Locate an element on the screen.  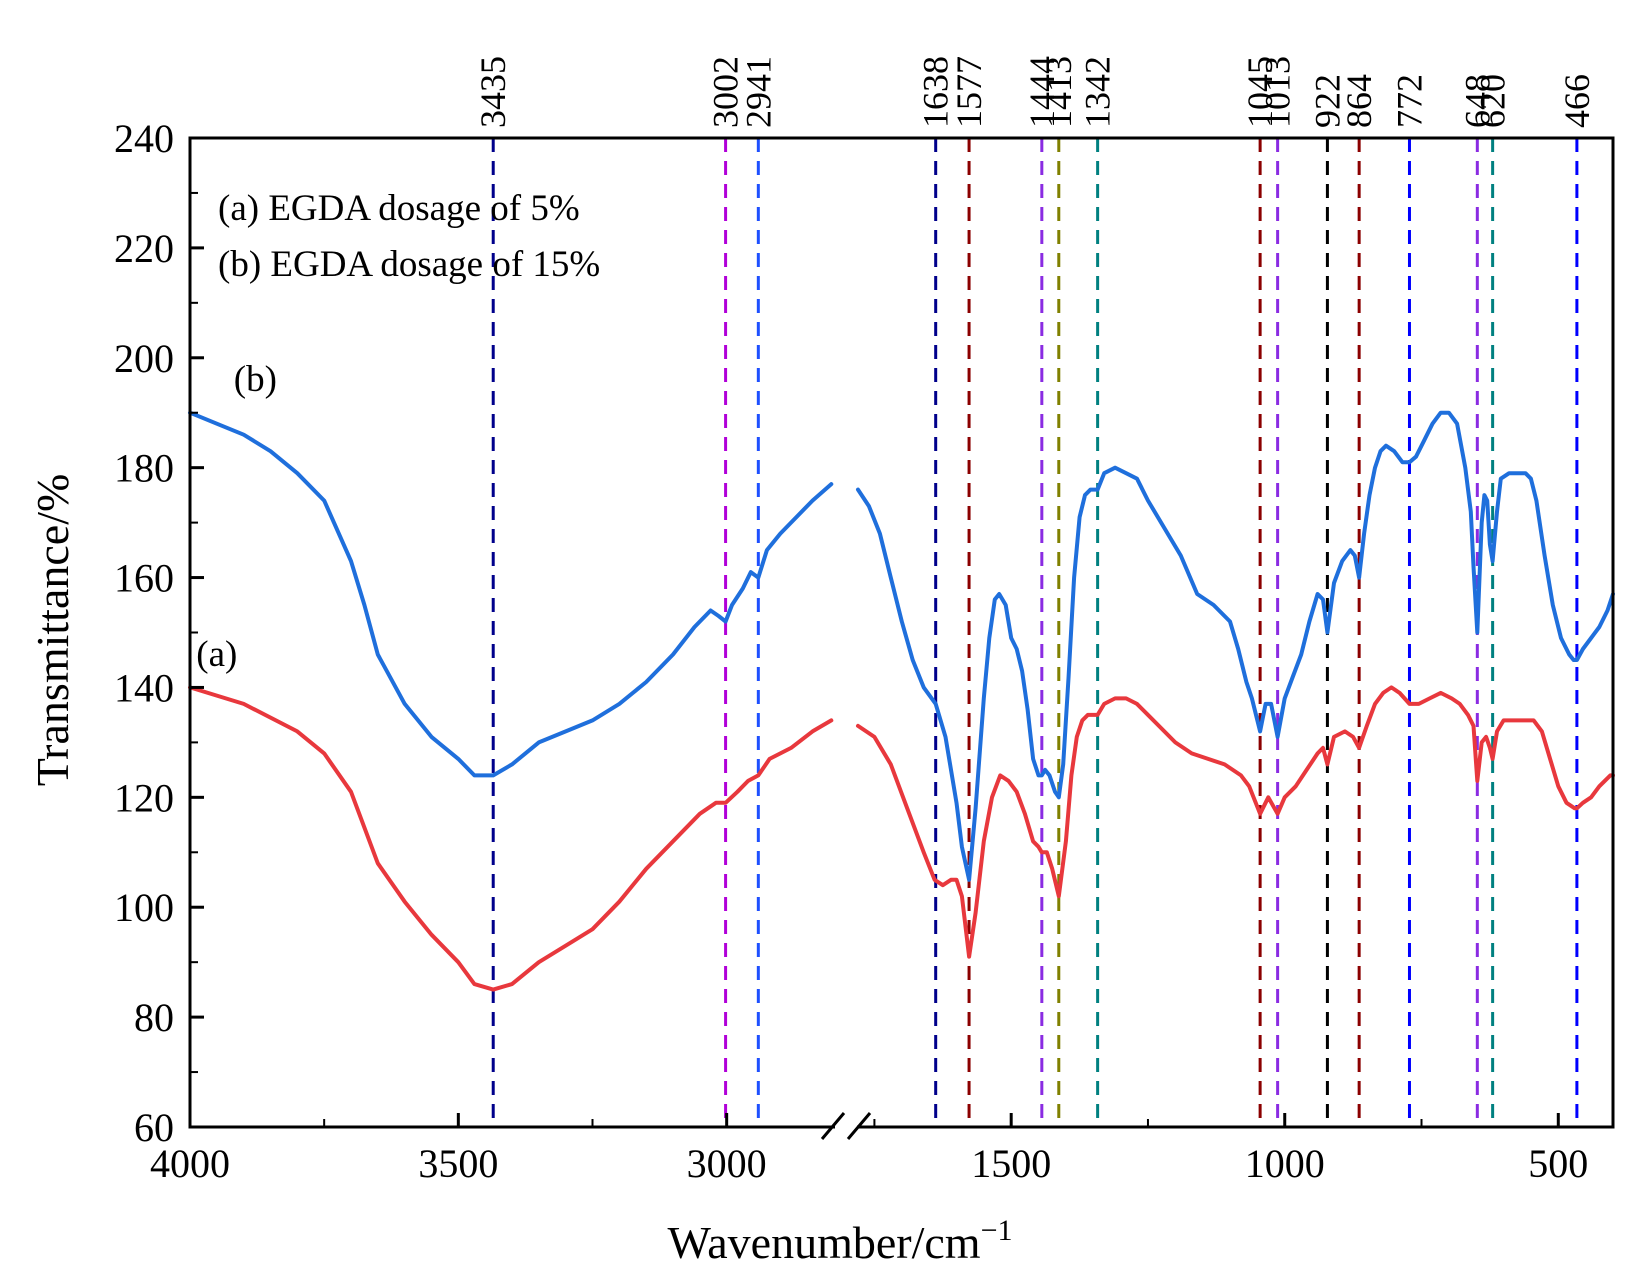
y-tick-label: 220 is located at coordinates (144, 248).